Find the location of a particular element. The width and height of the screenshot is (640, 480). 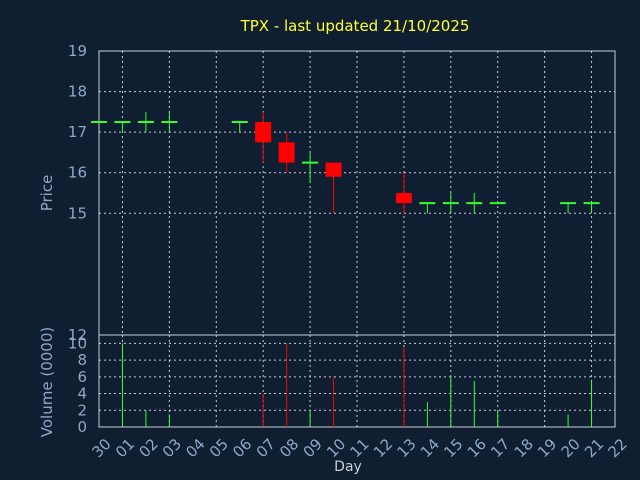

day-tick-label: 18 is located at coordinates (524, 448).